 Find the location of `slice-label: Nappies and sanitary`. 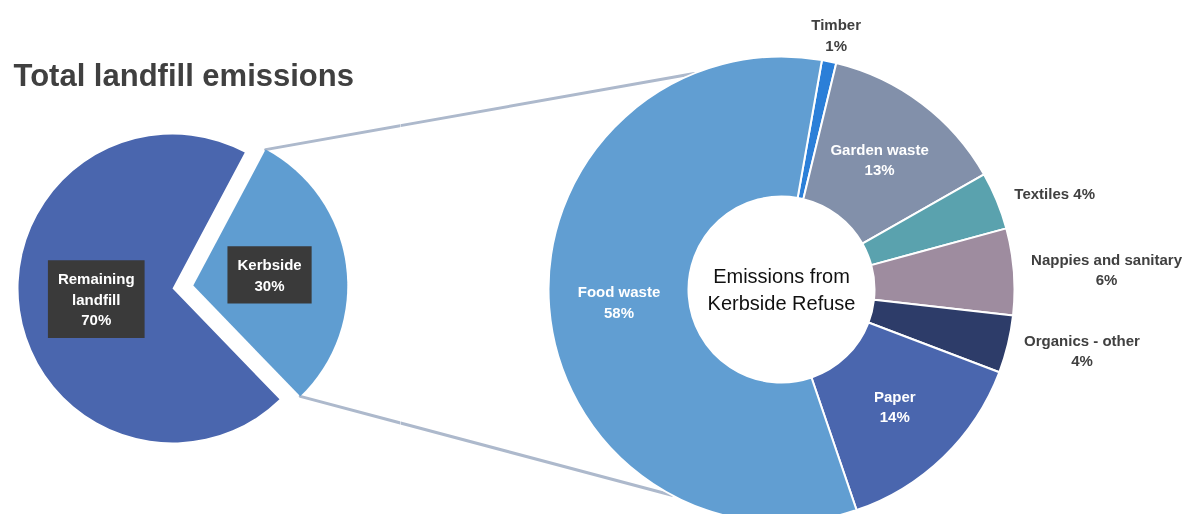

slice-label: Nappies and sanitary is located at coordinates (1107, 259).